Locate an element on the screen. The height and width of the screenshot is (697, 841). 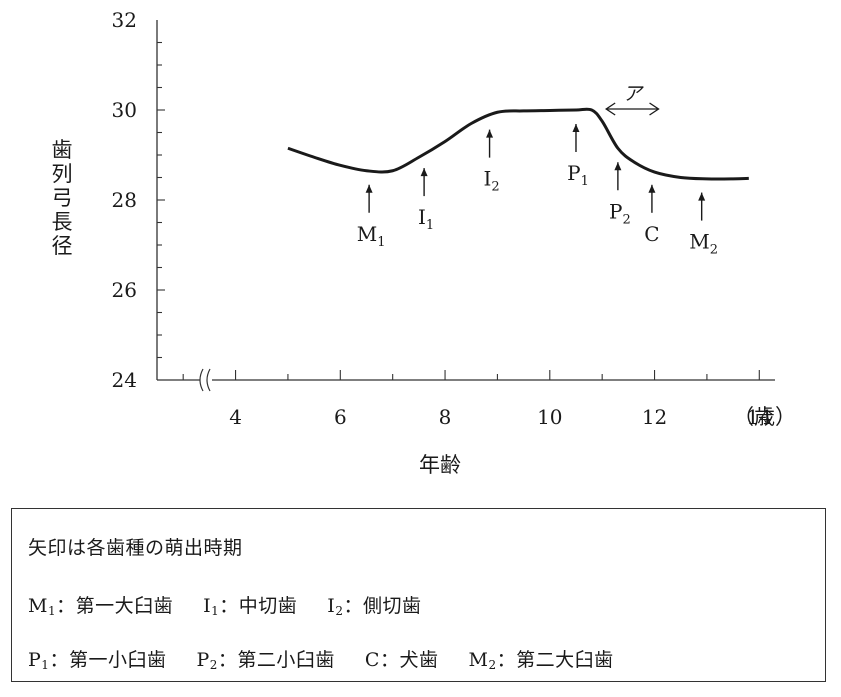
legend-row-1: M1：第一大臼歯 I1：中切歯 I2：側切歯 is located at coordinates (224, 604).